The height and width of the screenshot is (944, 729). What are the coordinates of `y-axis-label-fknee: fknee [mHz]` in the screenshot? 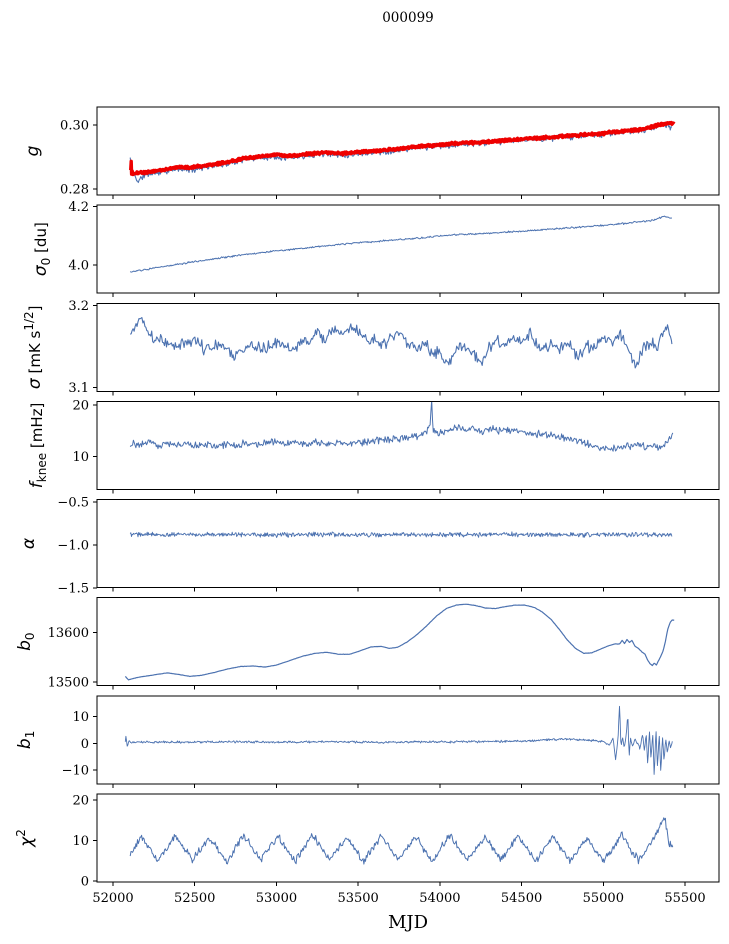 It's located at (38, 446).